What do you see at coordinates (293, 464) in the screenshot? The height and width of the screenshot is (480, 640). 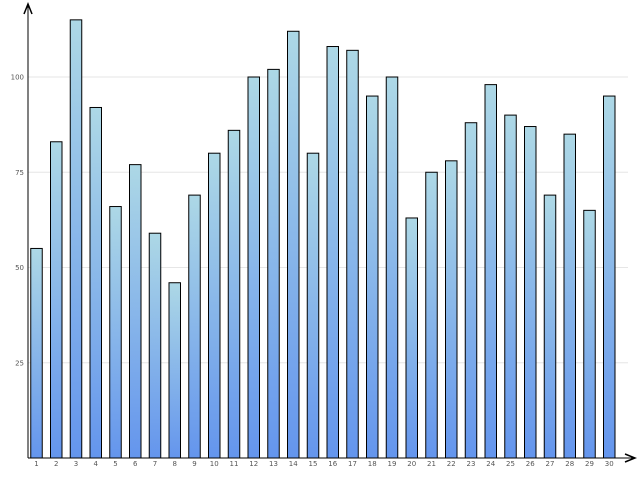 I see `x-tick-label: 14` at bounding box center [293, 464].